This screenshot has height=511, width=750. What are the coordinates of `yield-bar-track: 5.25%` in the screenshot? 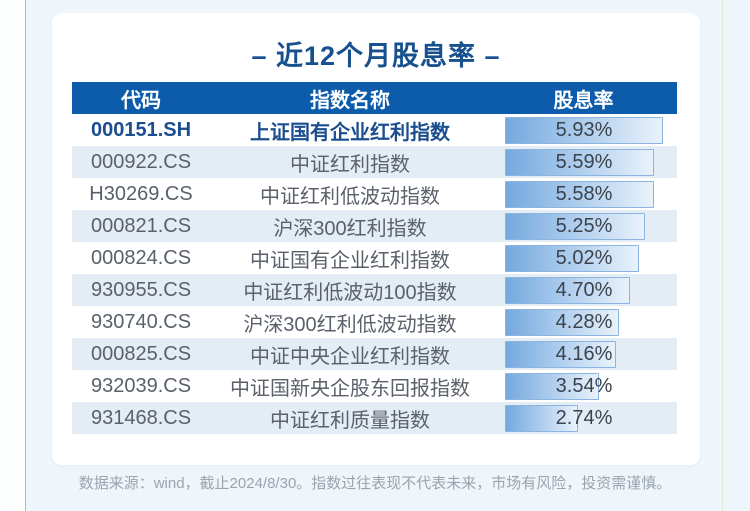 It's located at (584, 226).